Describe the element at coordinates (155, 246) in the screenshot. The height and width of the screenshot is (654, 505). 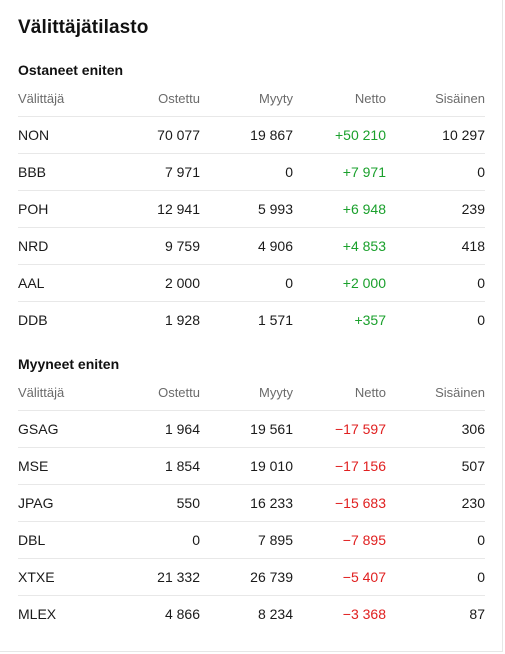
I see `bought-cell: 9 759` at that location.